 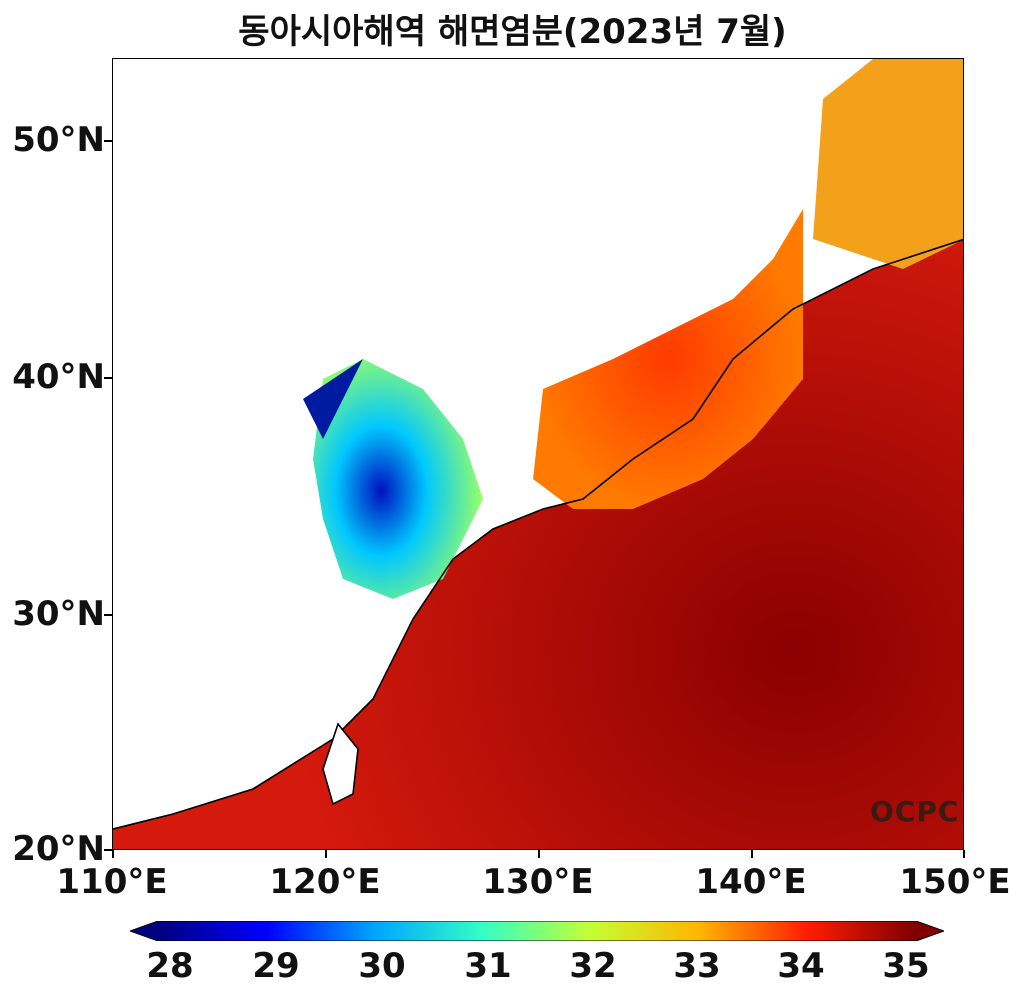 I want to click on x-tick-label: 120°E, so click(x=325, y=882).